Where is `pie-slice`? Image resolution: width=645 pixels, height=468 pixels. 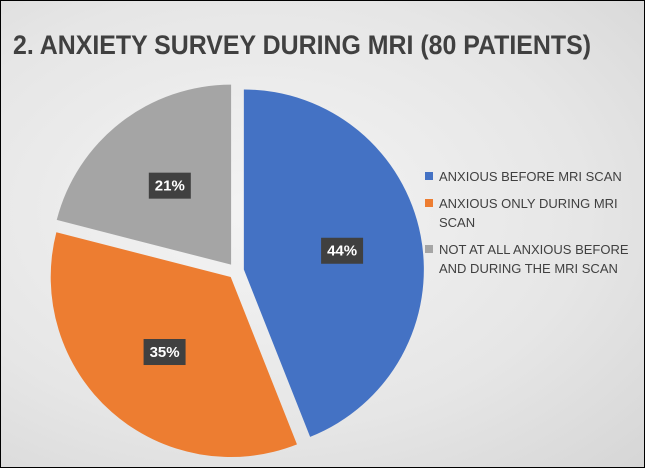 pie-slice is located at coordinates (144, 174).